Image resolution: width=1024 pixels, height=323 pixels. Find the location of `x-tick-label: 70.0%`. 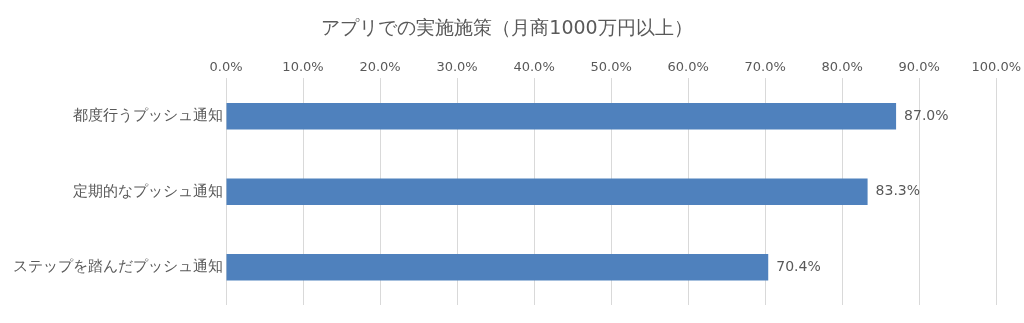

x-tick-label: 70.0% is located at coordinates (765, 66).